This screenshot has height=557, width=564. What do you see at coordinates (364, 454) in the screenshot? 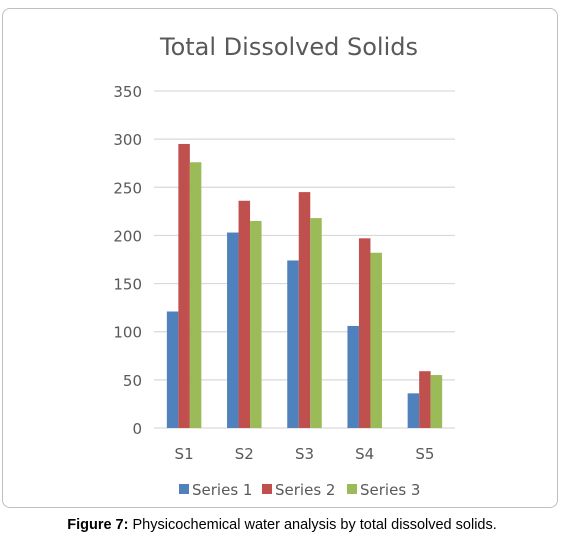
I see `x-tick-label: S4` at bounding box center [364, 454].